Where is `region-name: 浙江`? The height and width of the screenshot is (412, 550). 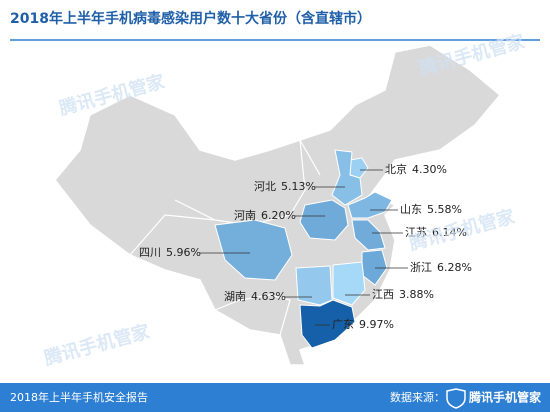 region-name: 浙江 is located at coordinates (421, 267).